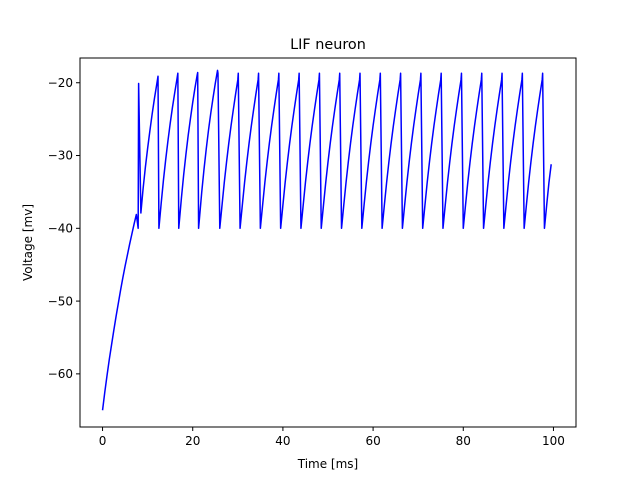  What do you see at coordinates (328, 45) in the screenshot?
I see `chart-title: LIF neuron` at bounding box center [328, 45].